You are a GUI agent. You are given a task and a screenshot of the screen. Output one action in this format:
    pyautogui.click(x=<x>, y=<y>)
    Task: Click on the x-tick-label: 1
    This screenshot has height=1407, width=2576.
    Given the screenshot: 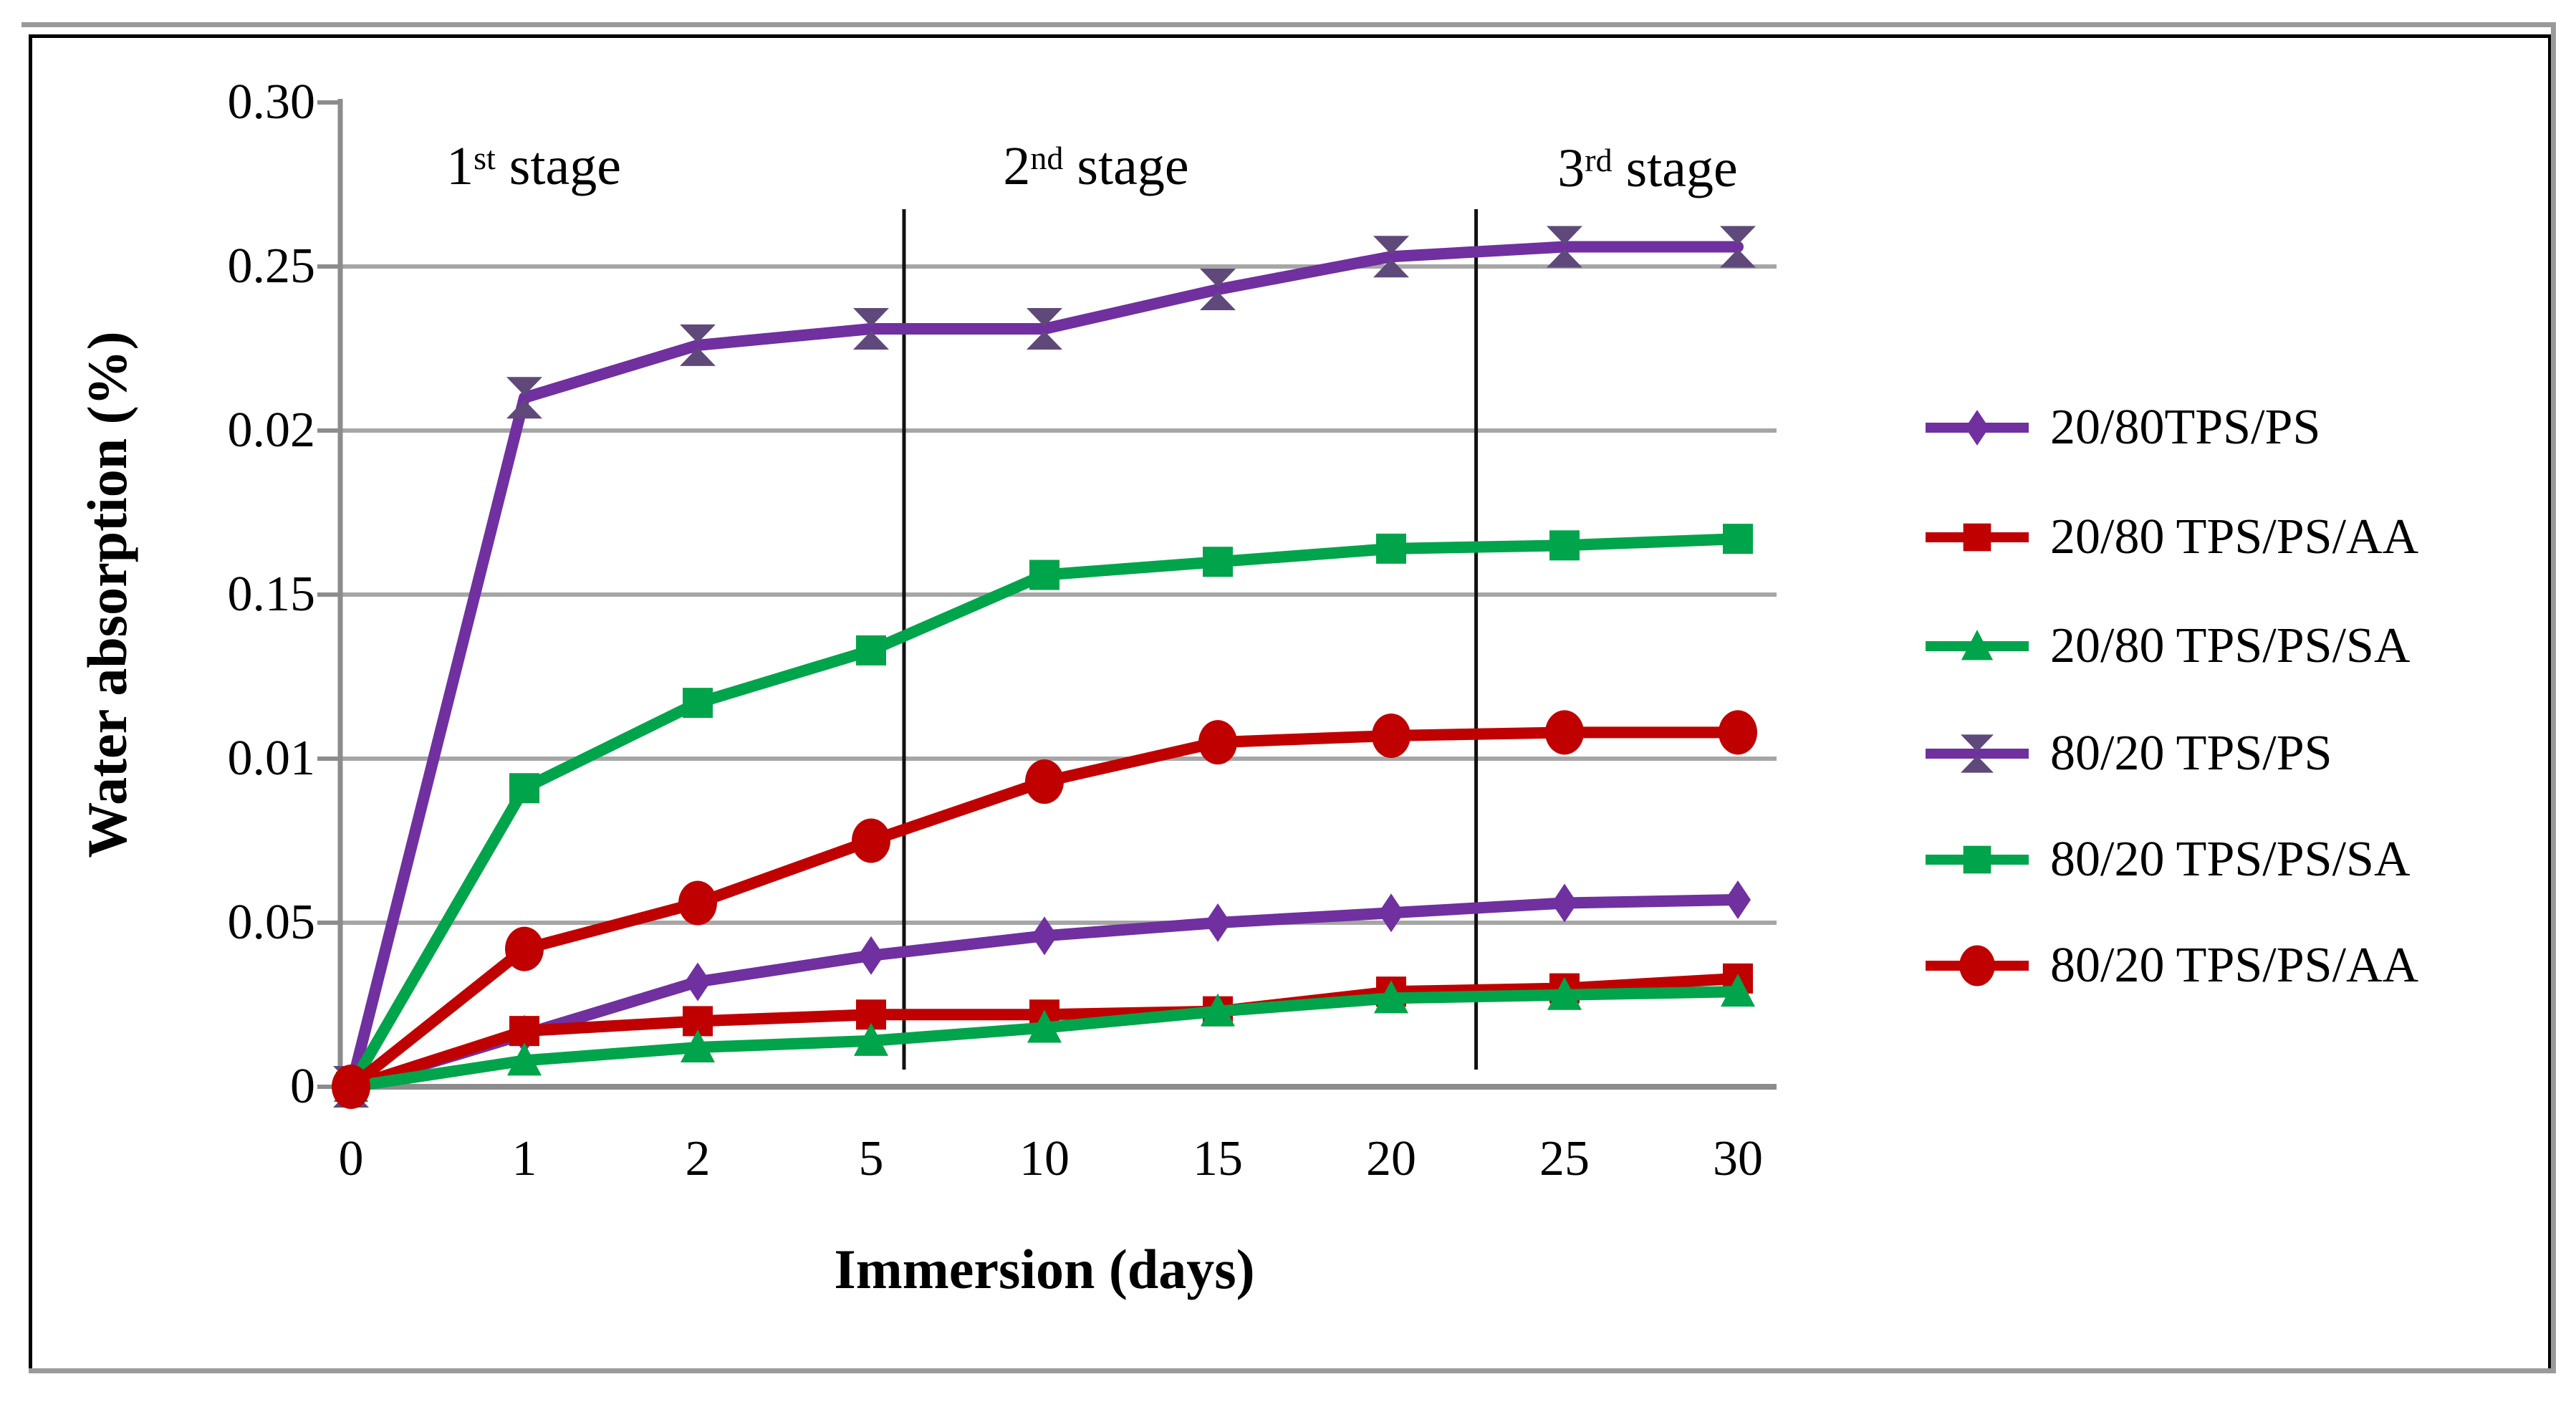 What is the action you would take?
    pyautogui.click(x=524, y=1158)
    